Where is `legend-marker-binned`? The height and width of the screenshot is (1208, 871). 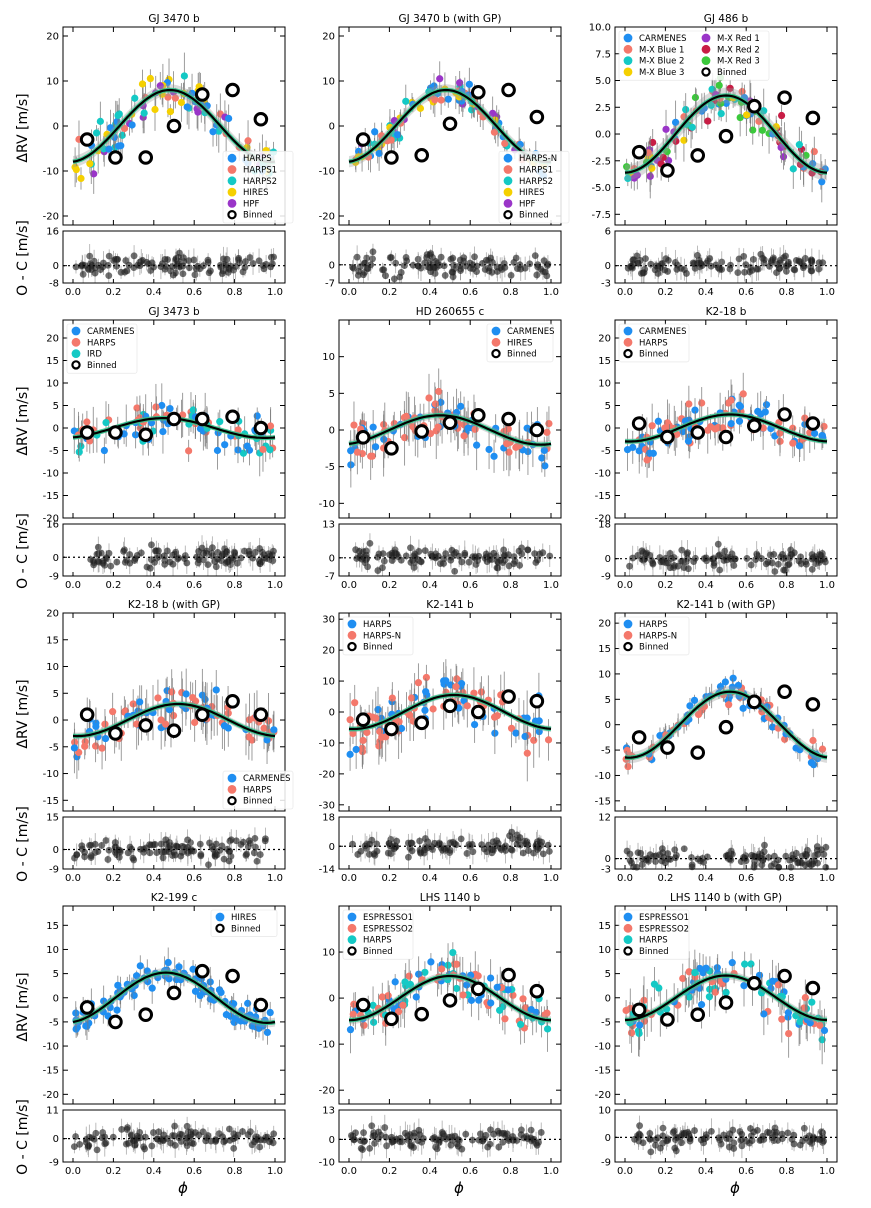 legend-marker-binned is located at coordinates (508, 214).